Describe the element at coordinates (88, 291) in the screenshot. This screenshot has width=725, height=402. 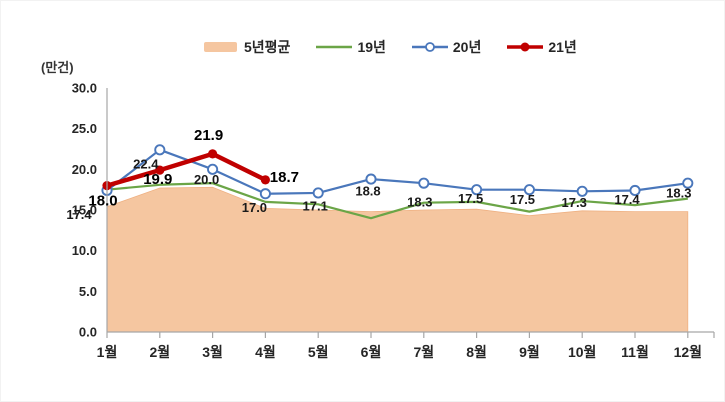
I see `y-axis-tick-label: 5.0` at that location.